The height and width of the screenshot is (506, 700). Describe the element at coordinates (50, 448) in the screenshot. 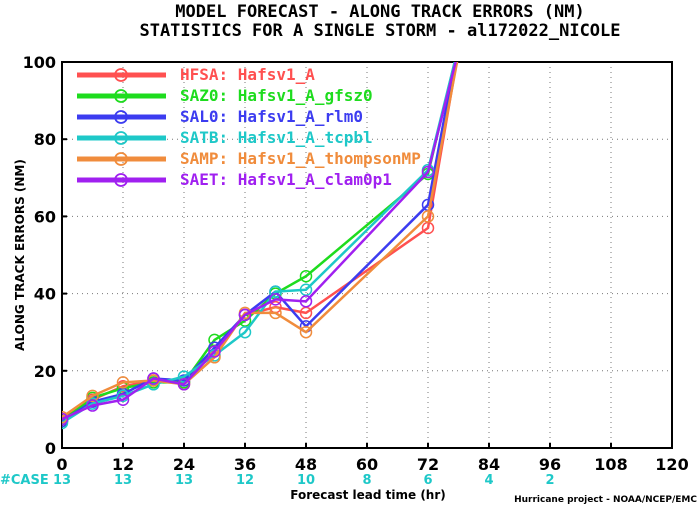

I see `y-tick-label: 0` at that location.